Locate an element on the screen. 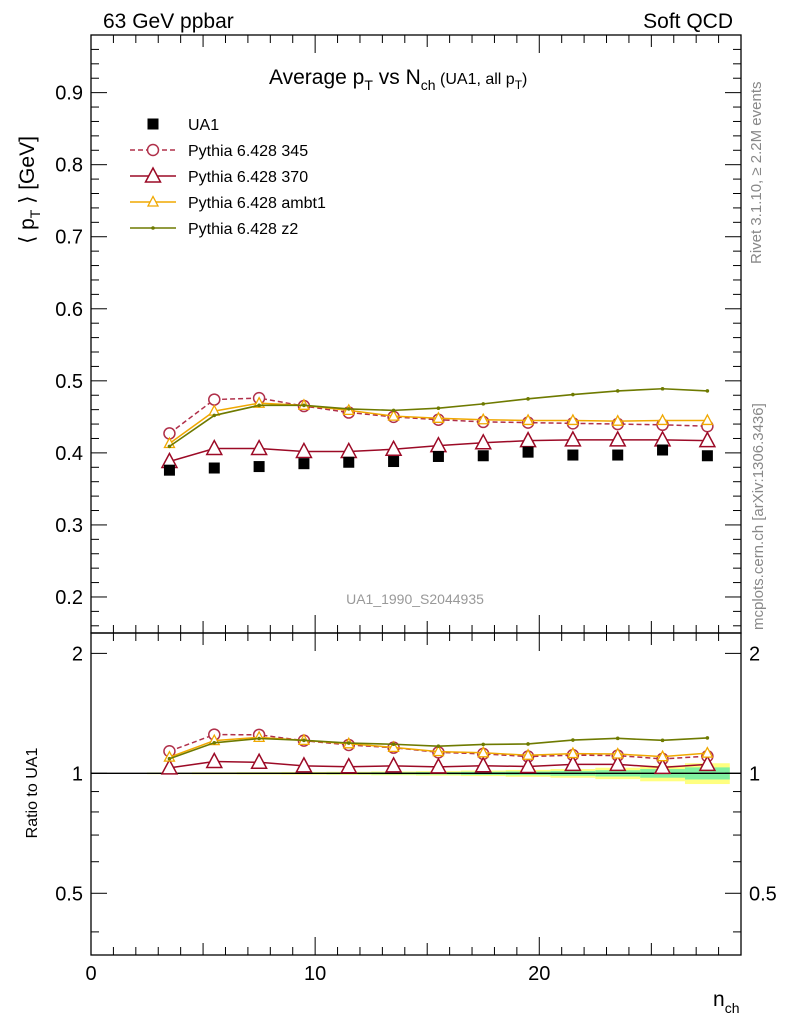 The height and width of the screenshot is (1024, 786). rivet-label: Rivet 3.1.10, ≥ 2.2M events is located at coordinates (756, 173).